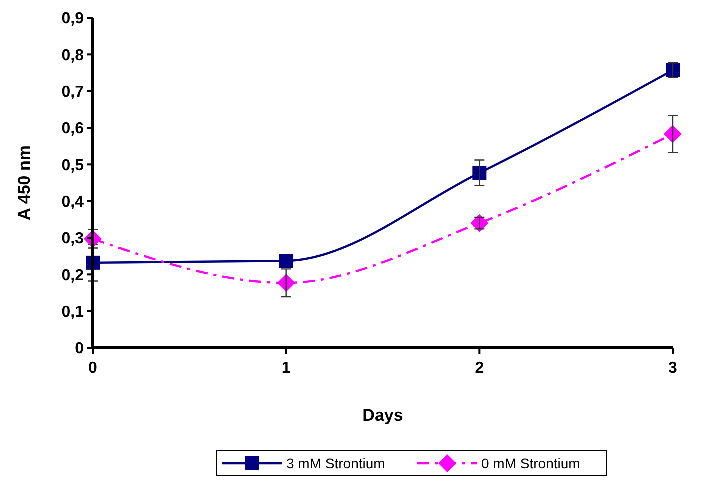 This screenshot has width=703, height=481. I want to click on y-tick-label: 0,5, so click(73, 165).